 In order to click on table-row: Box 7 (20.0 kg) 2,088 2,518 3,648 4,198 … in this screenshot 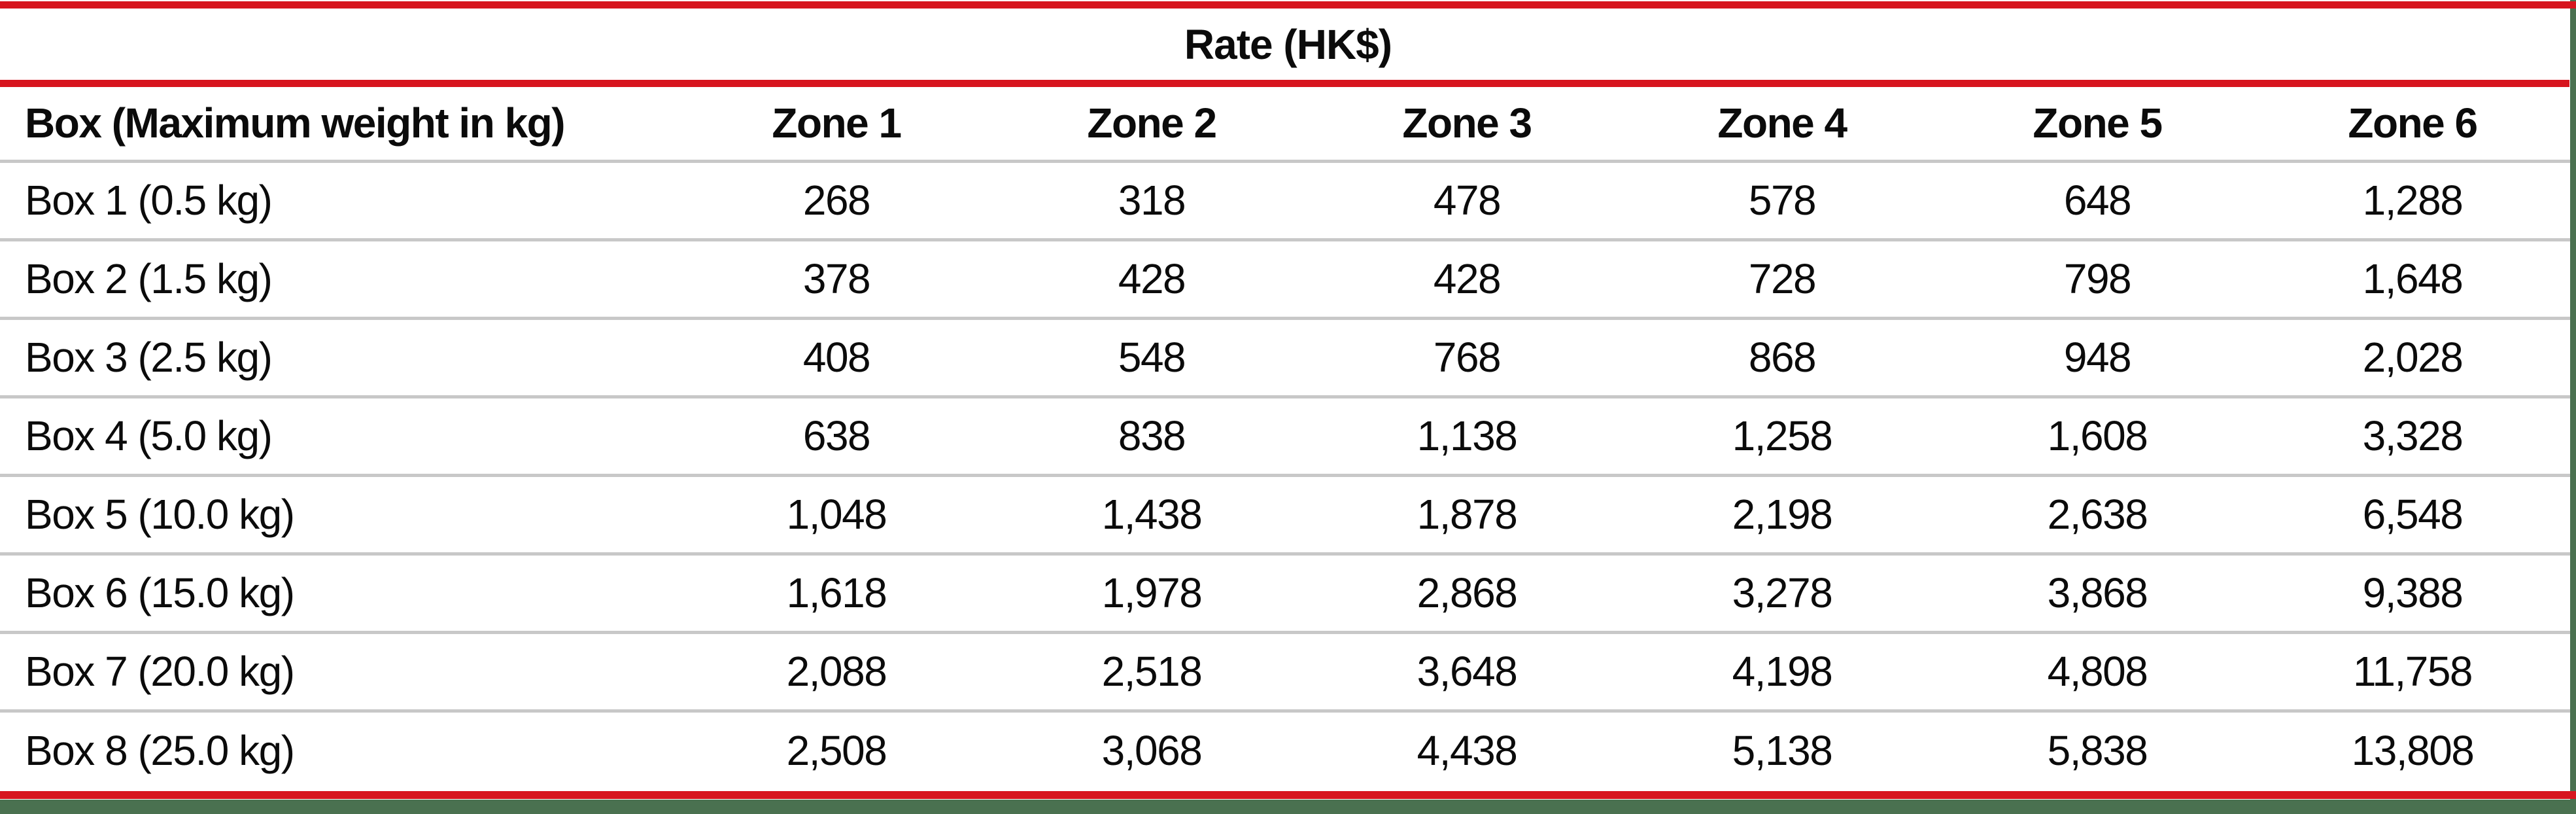, I will do `click(1285, 671)`.